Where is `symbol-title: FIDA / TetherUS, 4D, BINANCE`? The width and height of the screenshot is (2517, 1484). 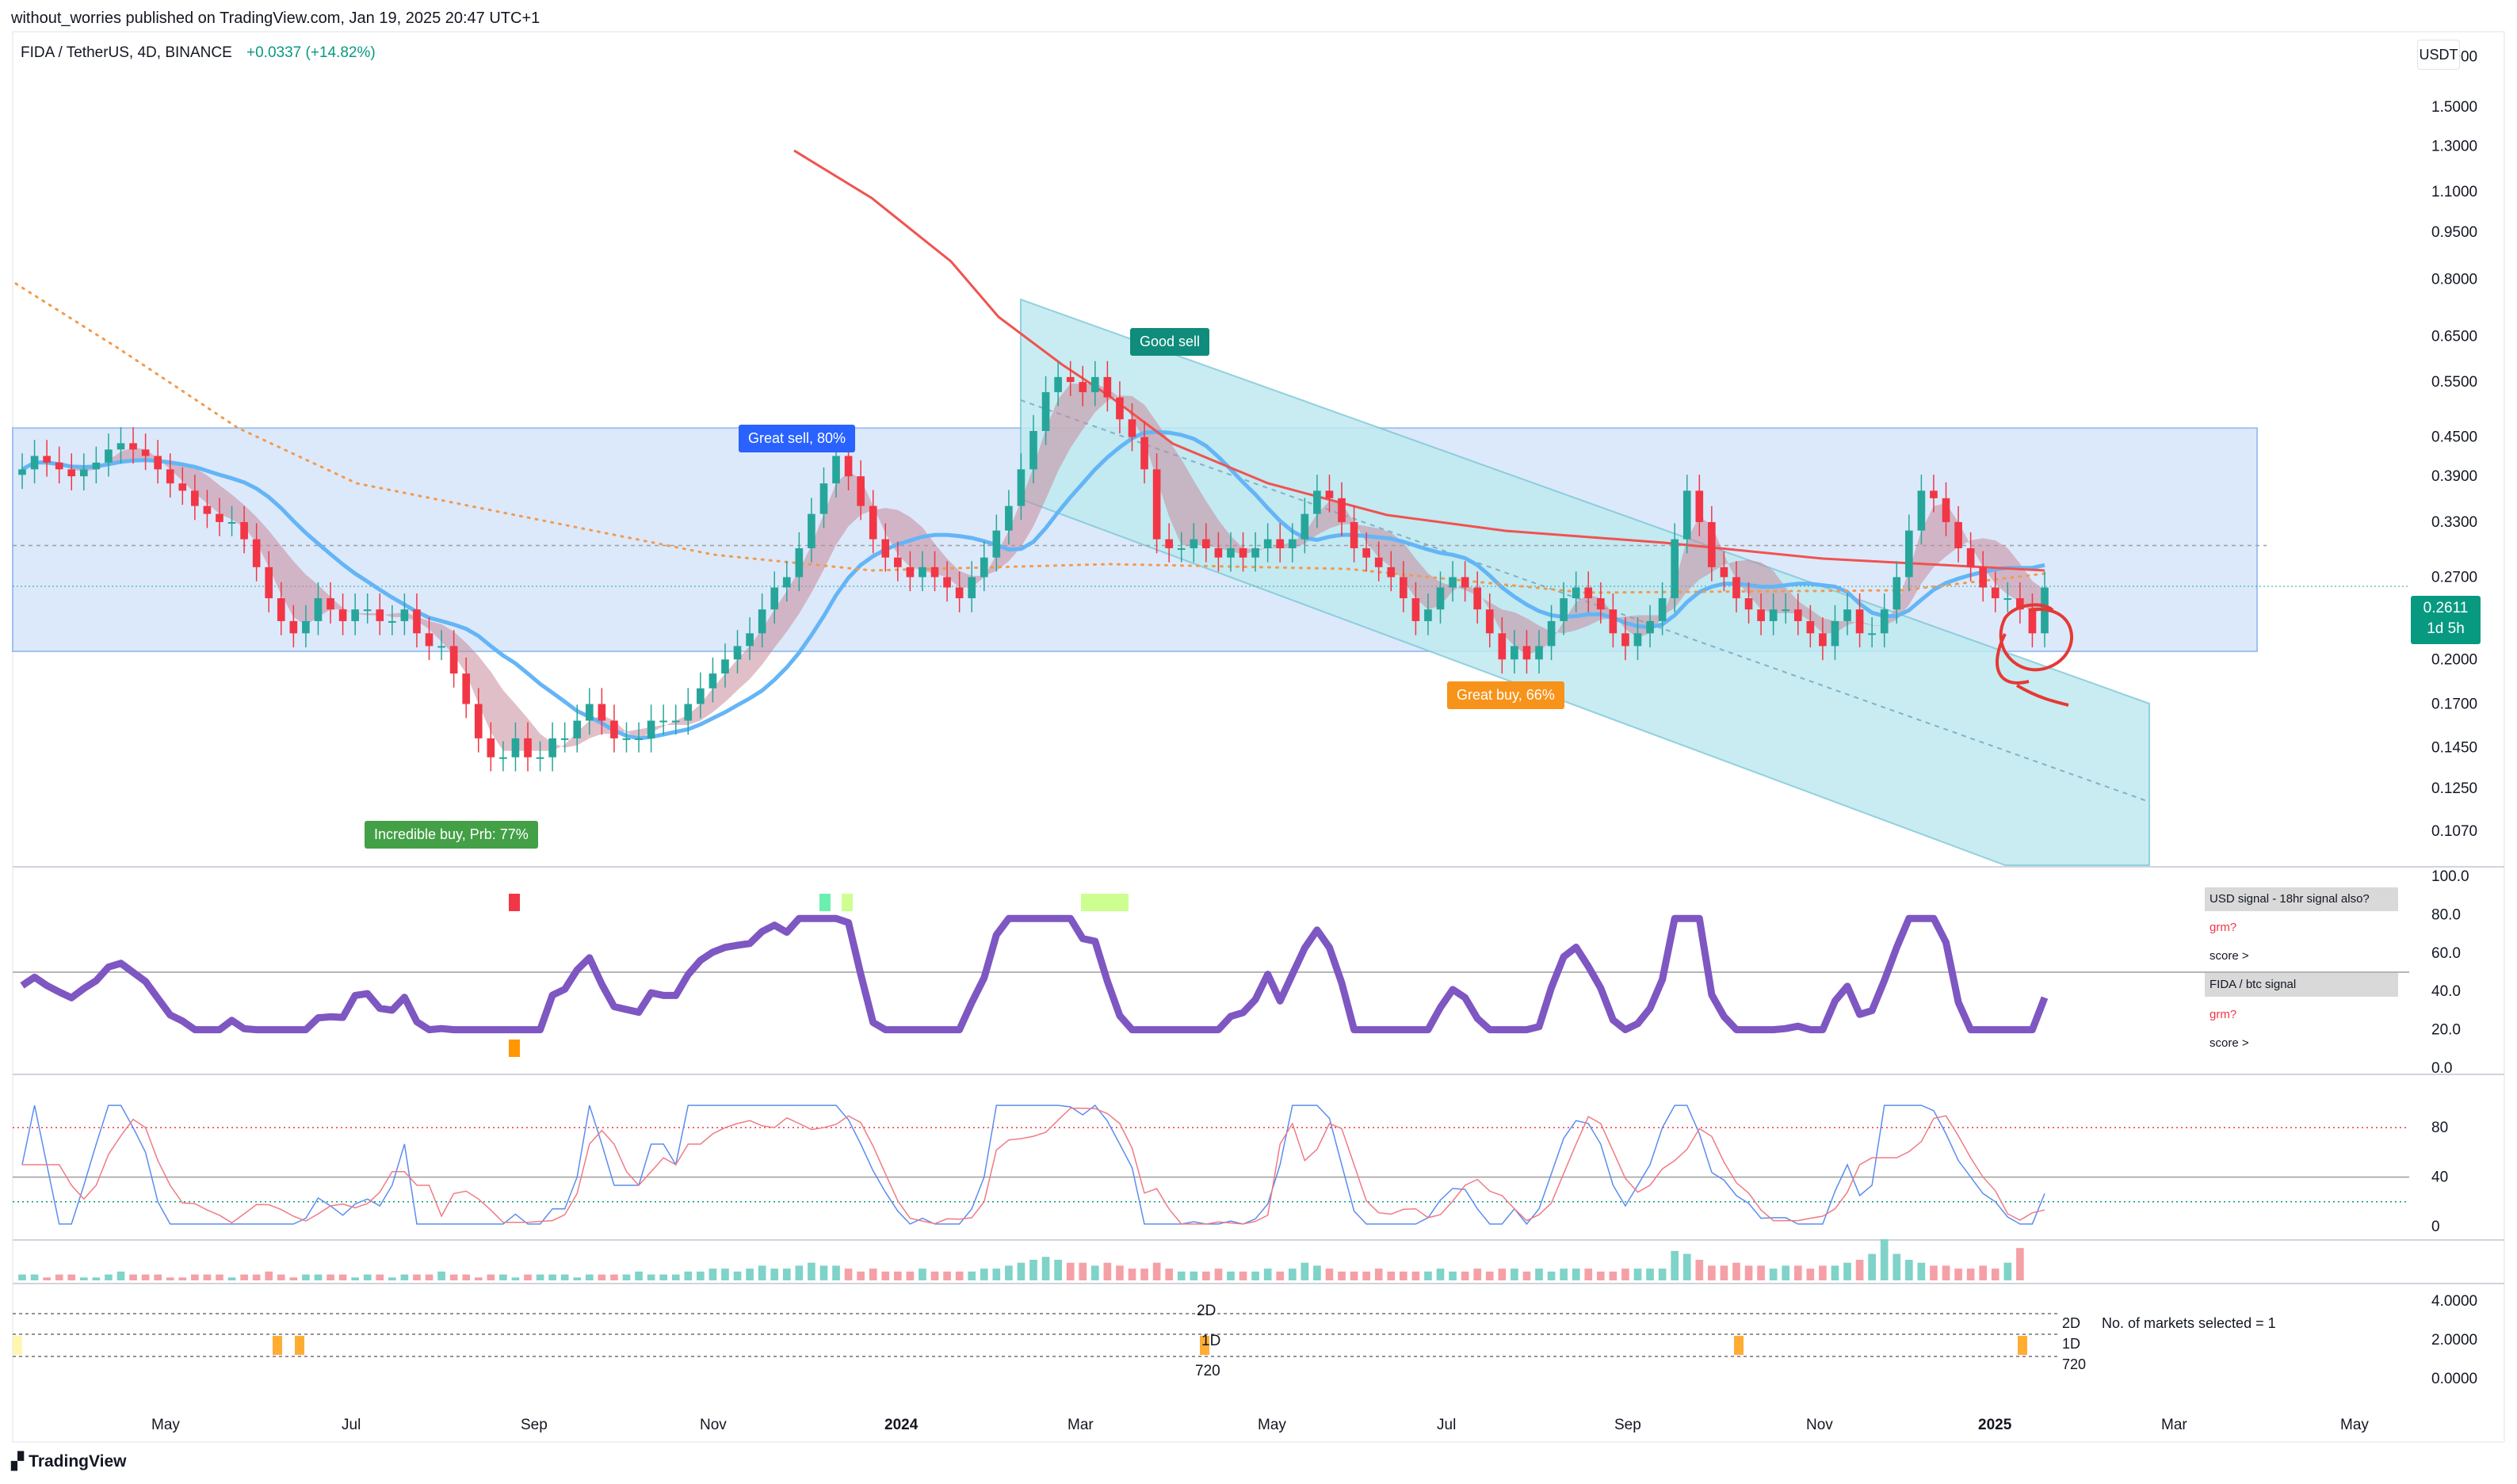 symbol-title: FIDA / TetherUS, 4D, BINANCE is located at coordinates (126, 52).